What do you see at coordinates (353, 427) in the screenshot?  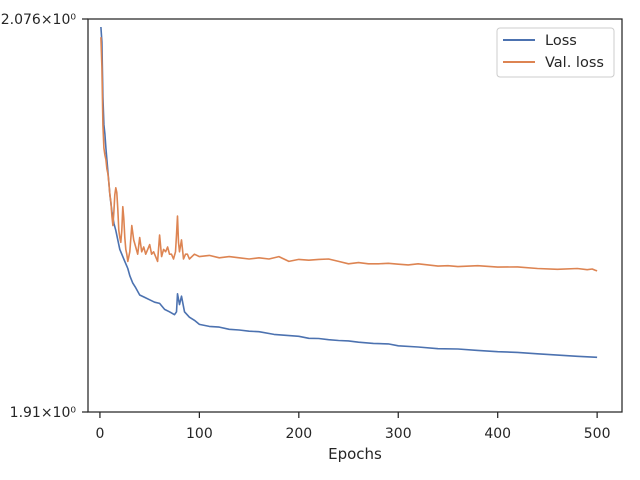 I see `x-axis: 0 100 200 300 400 500` at bounding box center [353, 427].